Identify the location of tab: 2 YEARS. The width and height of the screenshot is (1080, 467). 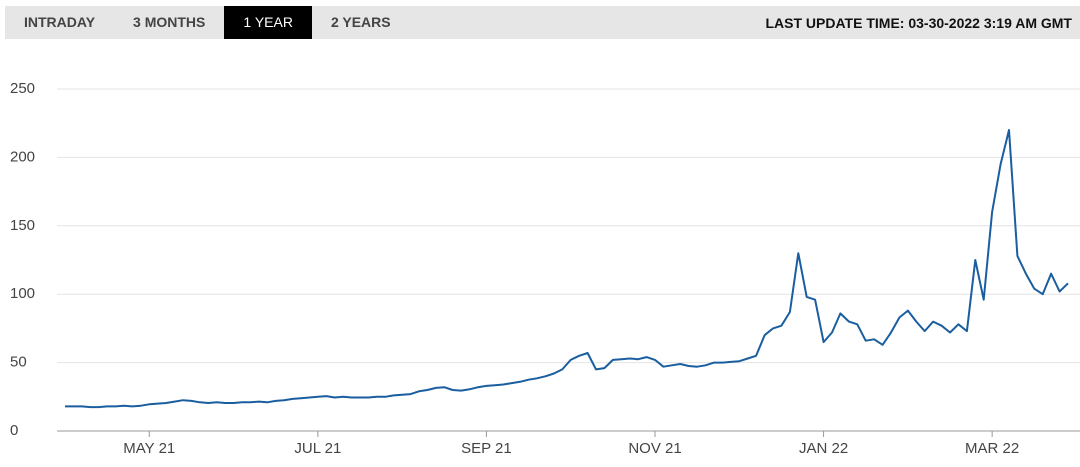
(360, 22).